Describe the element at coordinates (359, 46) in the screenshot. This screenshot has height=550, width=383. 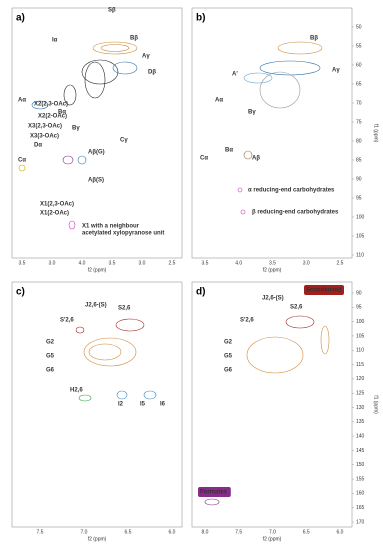
I see `y-tick-label: 55` at that location.